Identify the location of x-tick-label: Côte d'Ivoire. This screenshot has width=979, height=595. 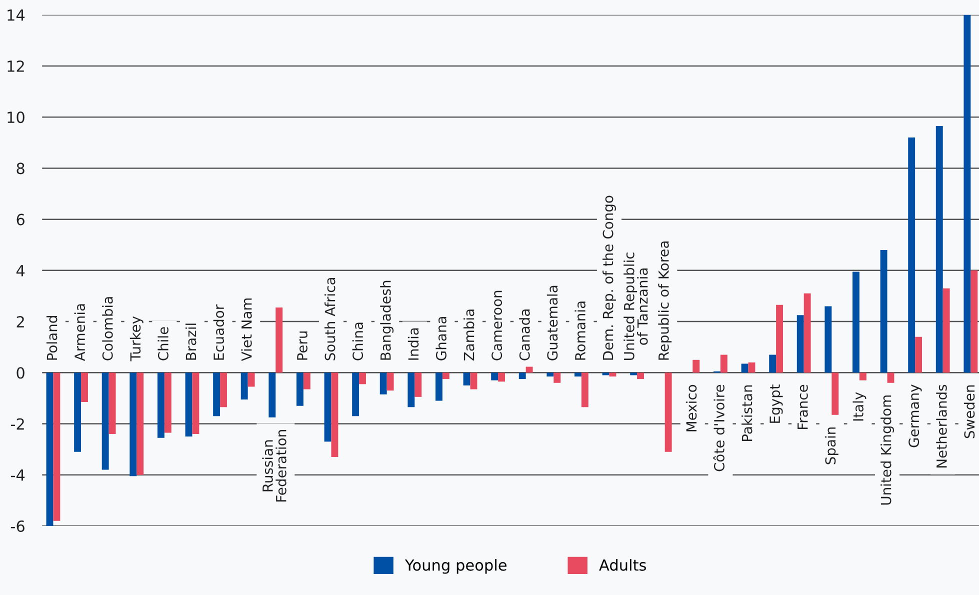
(718, 428).